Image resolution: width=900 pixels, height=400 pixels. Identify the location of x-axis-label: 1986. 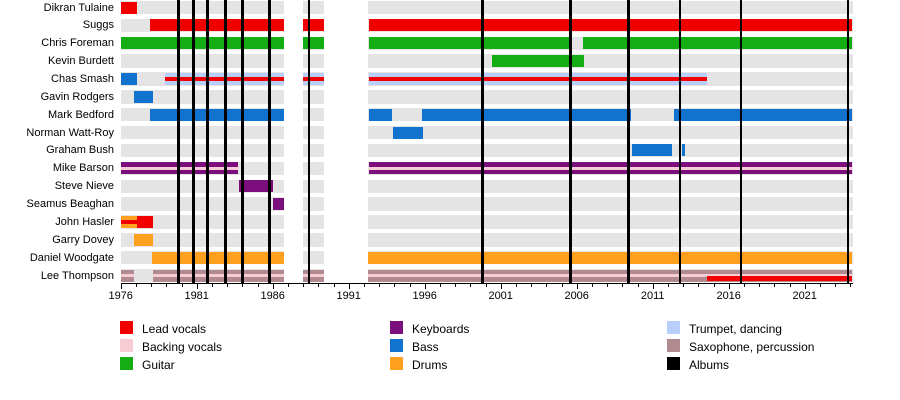
(272, 296).